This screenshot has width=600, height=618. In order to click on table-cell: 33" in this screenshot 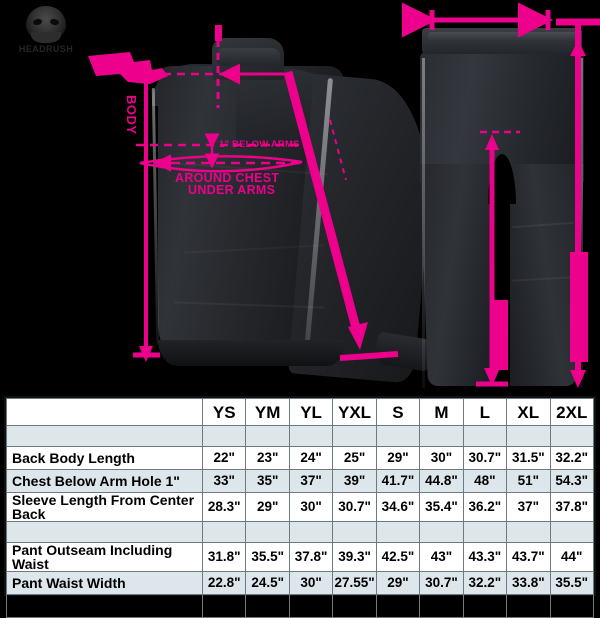, I will do `click(224, 481)`.